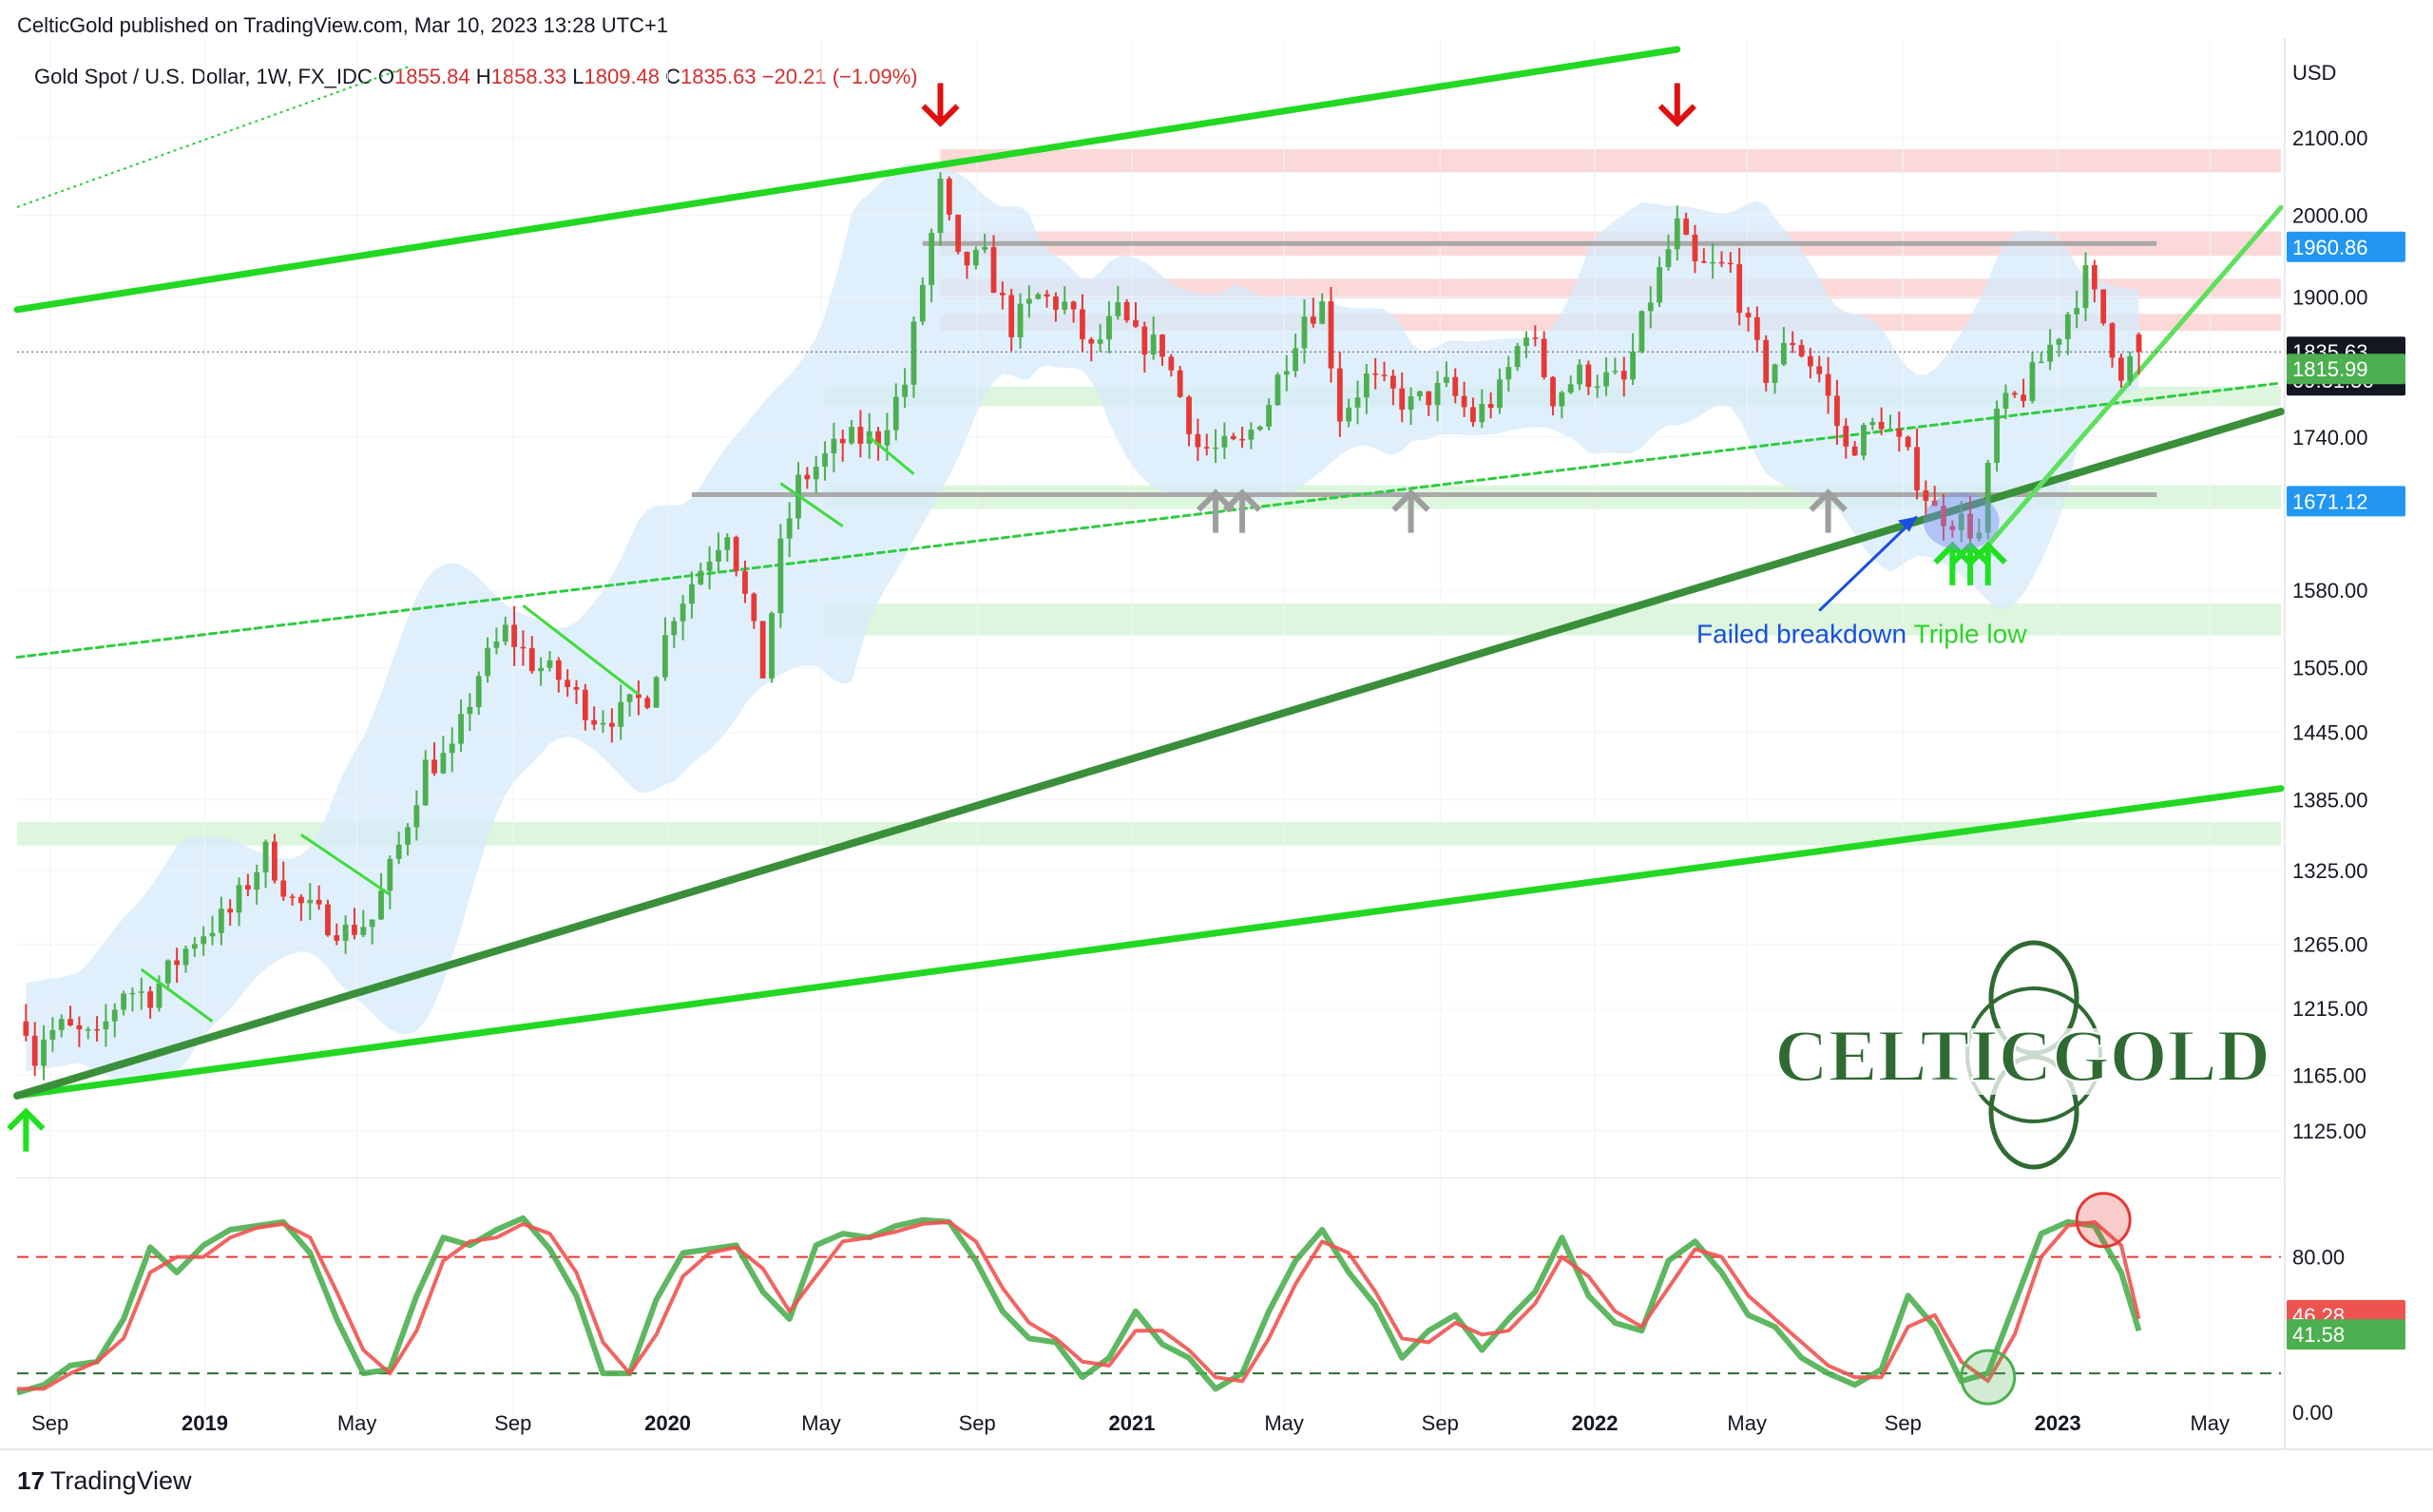  Describe the element at coordinates (1242, 510) in the screenshot. I see `gray-up-arrow-icon` at that location.